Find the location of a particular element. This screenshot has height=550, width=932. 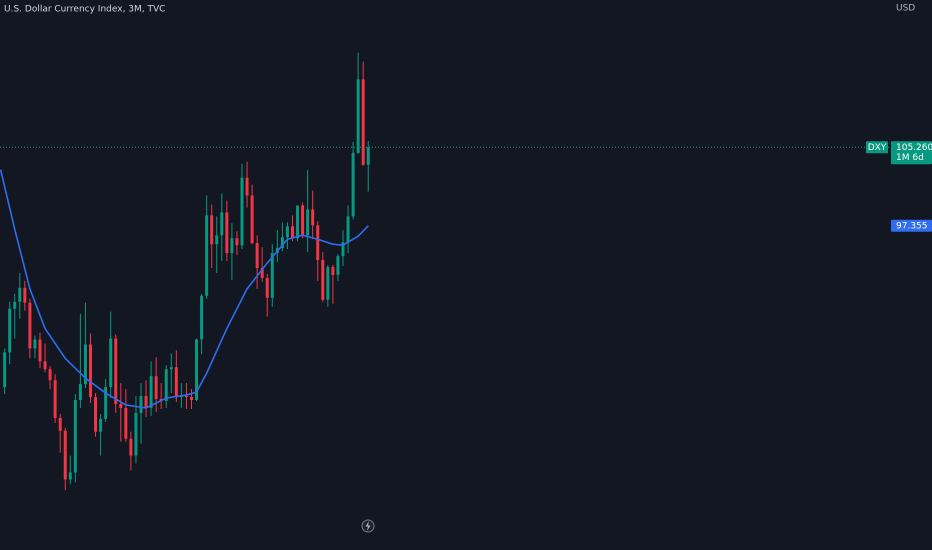

last-price-label: 105.260 is located at coordinates (914, 148).